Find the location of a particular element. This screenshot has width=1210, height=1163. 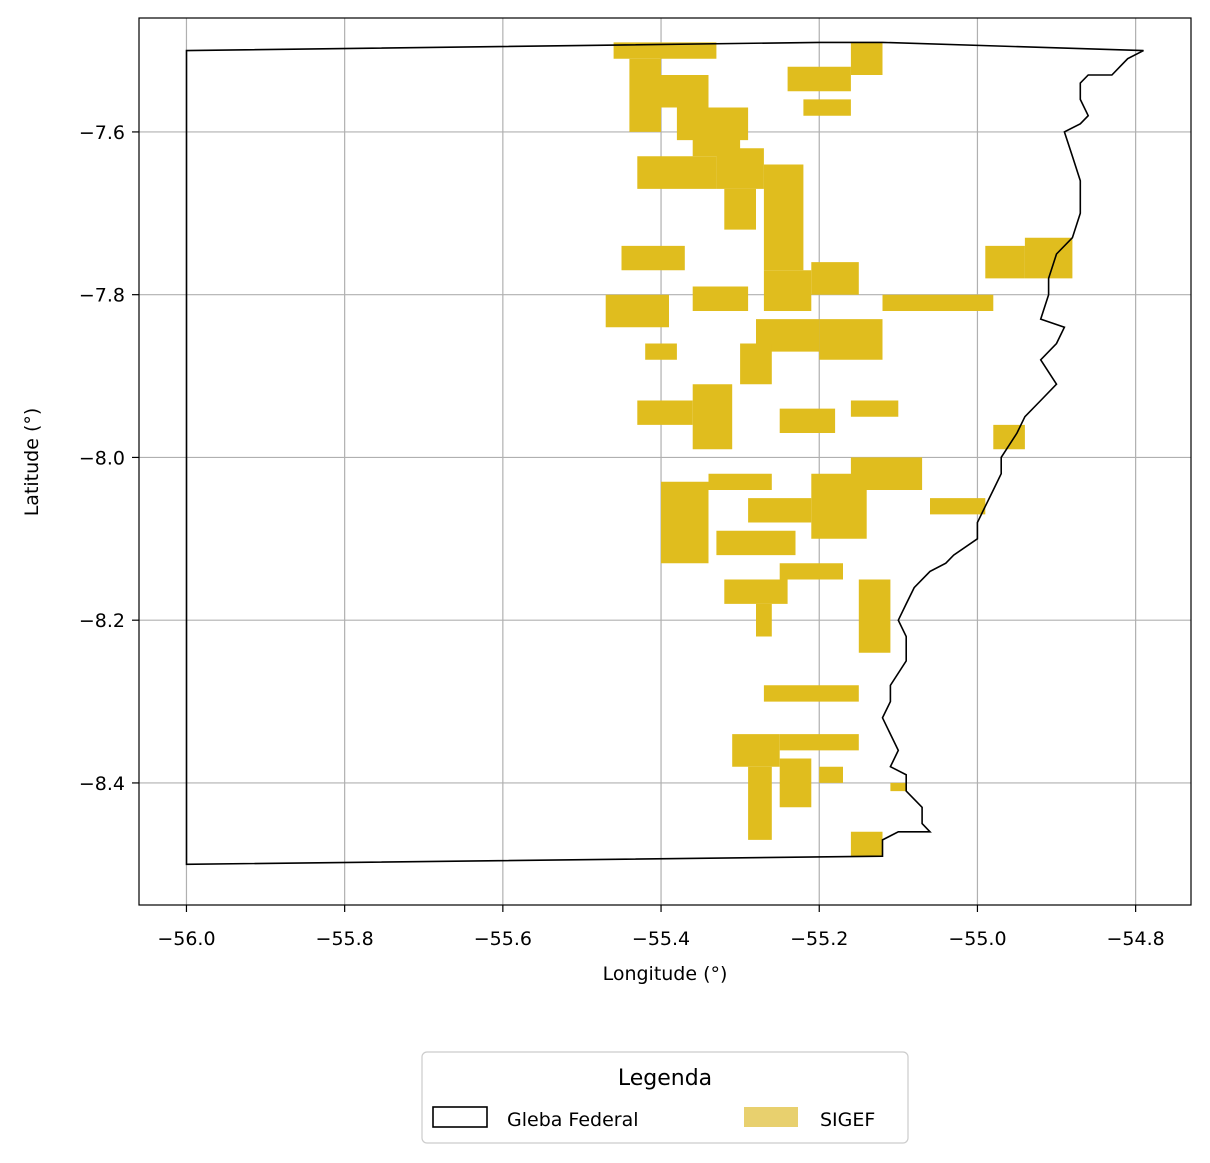

x-axis-ticks: −56.0 −55.8 −55.6 −55.4 −55.2 −55.0 −54.8 is located at coordinates (661, 927).